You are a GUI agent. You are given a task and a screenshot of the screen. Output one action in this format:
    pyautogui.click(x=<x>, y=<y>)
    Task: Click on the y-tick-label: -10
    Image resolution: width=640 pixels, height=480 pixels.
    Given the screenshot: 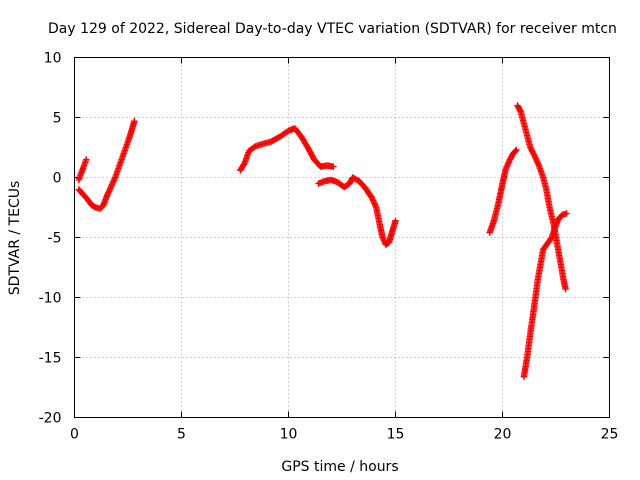 What is the action you would take?
    pyautogui.click(x=50, y=299)
    